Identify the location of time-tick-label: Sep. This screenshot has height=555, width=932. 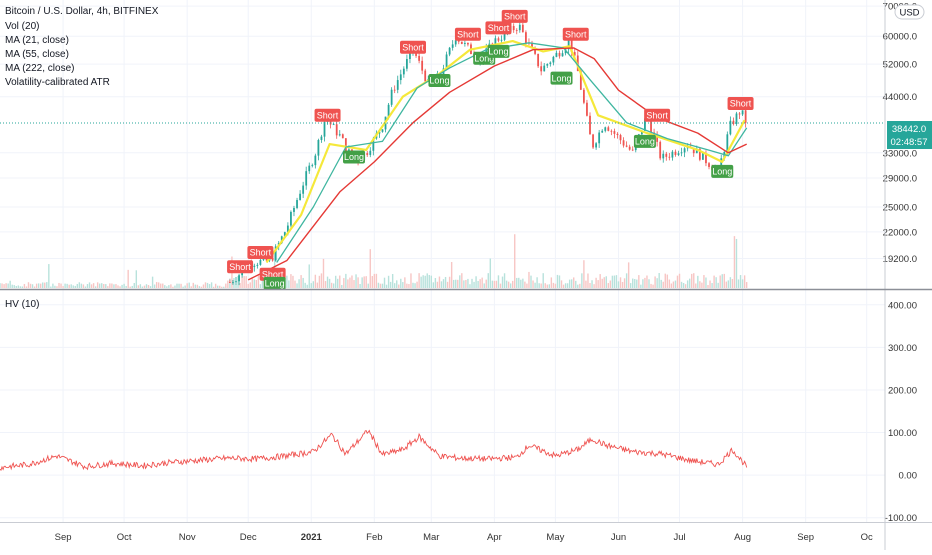
(63, 537).